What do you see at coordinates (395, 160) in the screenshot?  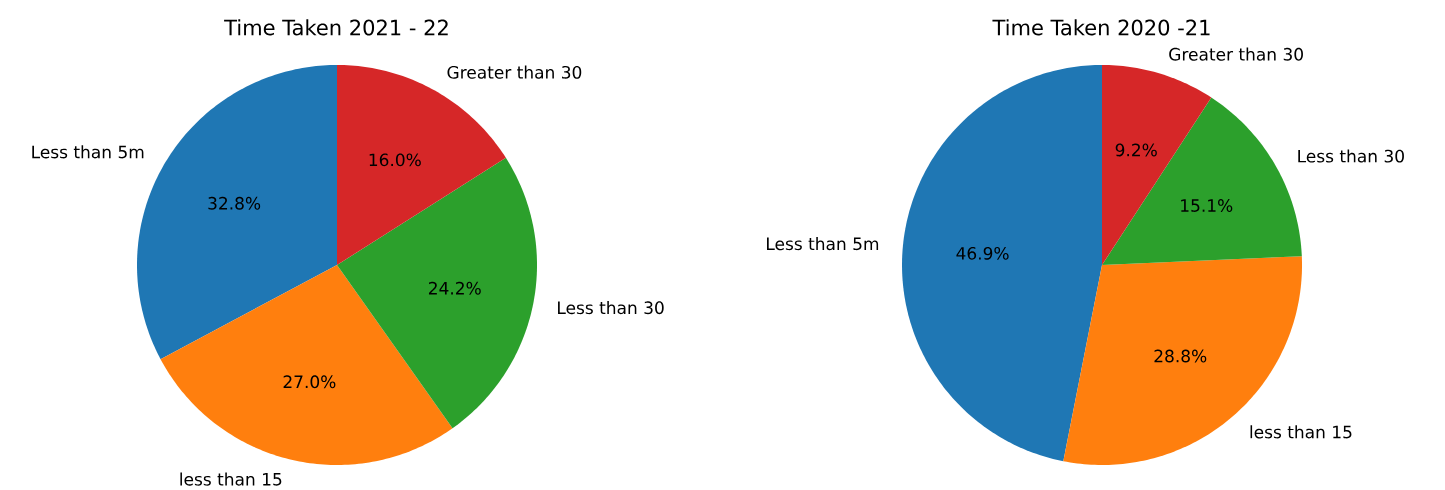 I see `data-label: 16.0%` at bounding box center [395, 160].